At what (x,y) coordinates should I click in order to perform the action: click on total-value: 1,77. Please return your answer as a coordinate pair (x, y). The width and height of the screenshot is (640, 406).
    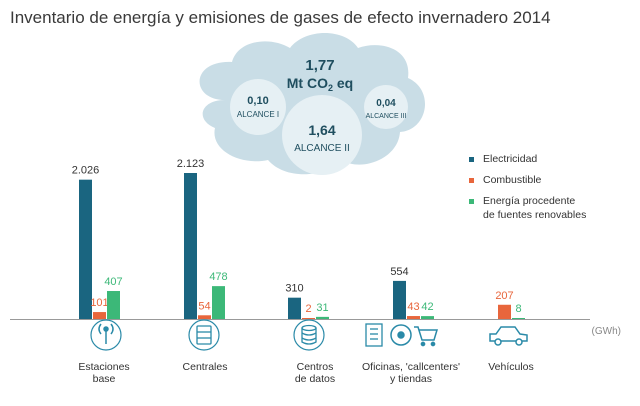
    Looking at the image, I should click on (319, 65).